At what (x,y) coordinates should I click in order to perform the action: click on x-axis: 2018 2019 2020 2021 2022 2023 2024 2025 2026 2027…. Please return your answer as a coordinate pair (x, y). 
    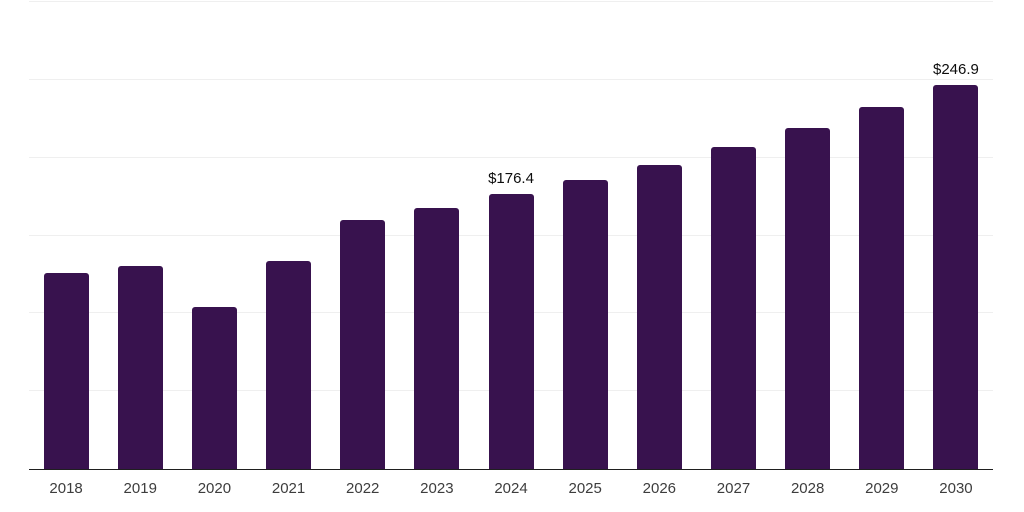
    Looking at the image, I should click on (511, 488).